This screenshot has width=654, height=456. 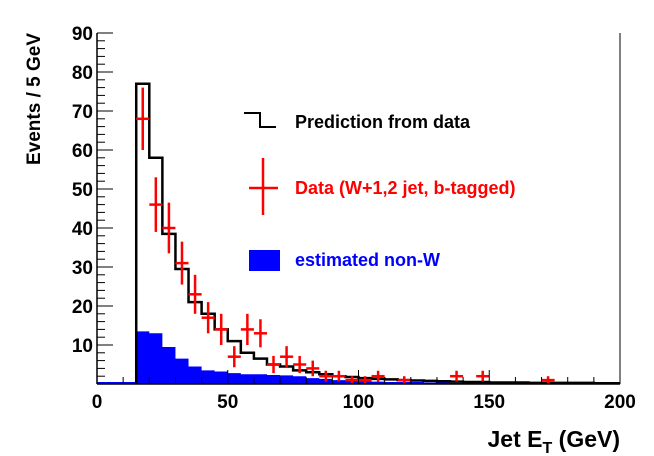 What do you see at coordinates (489, 402) in the screenshot?
I see `x-tick-label: 150` at bounding box center [489, 402].